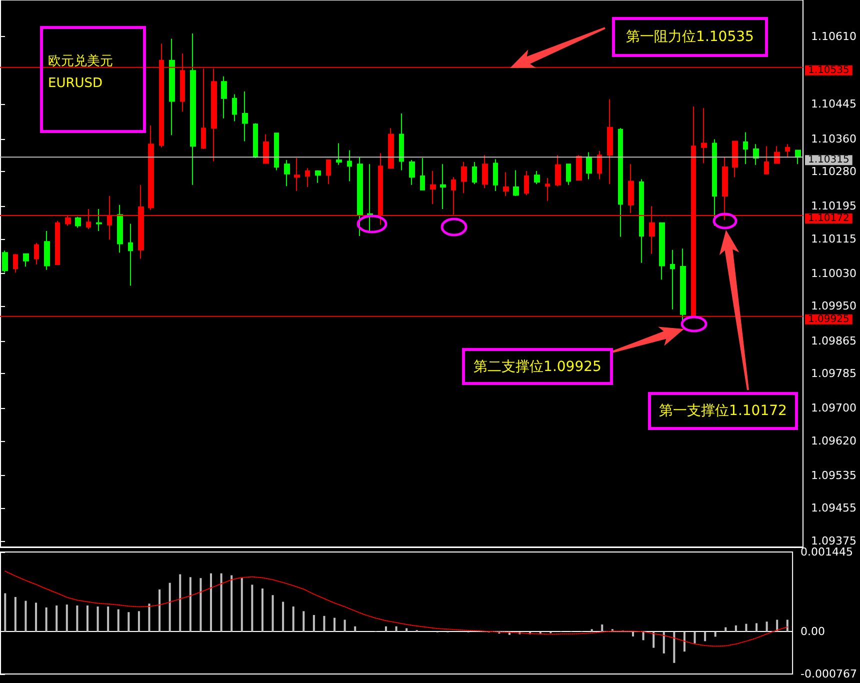 The image size is (860, 683). I want to click on y-tick-label: 1.09865, so click(833, 341).